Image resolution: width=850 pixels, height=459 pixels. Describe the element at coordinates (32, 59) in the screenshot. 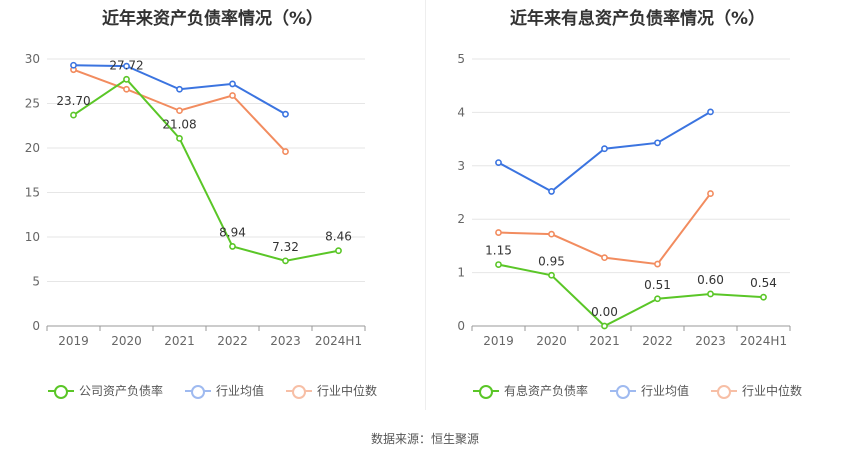

I see `y-tick-label: 30` at that location.